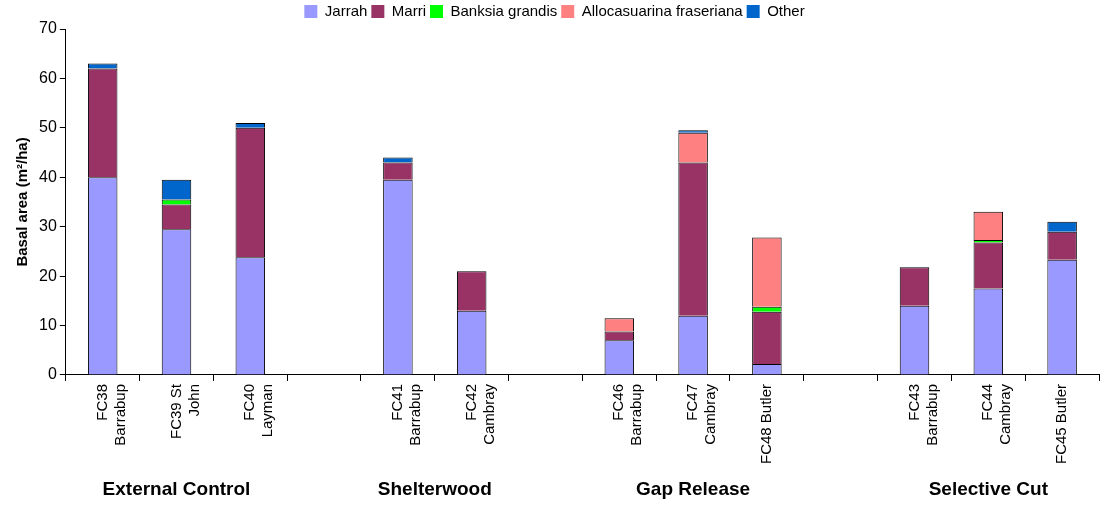 The width and height of the screenshot is (1109, 507). I want to click on x-tick-label: FC43 Barrabup, so click(922, 414).